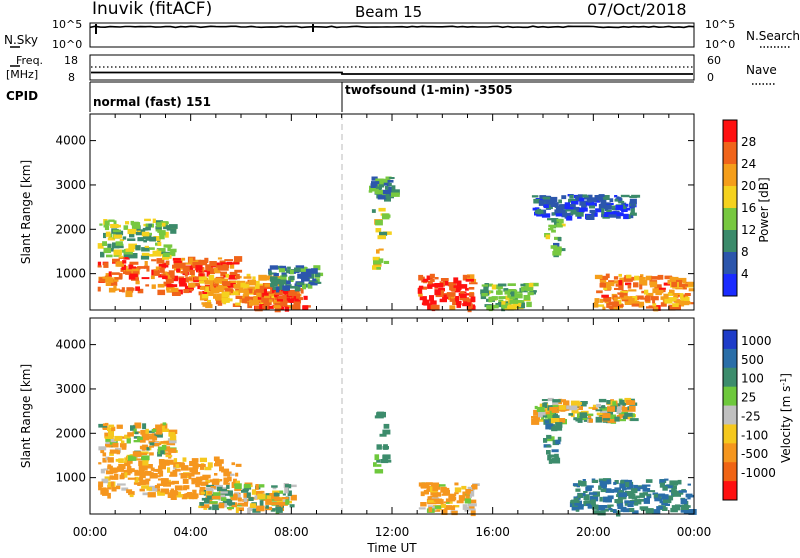 Image resolution: width=800 pixels, height=558 pixels. Describe the element at coordinates (751, 416) in the screenshot. I see `velocity-colorbar-tick: -25` at that location.